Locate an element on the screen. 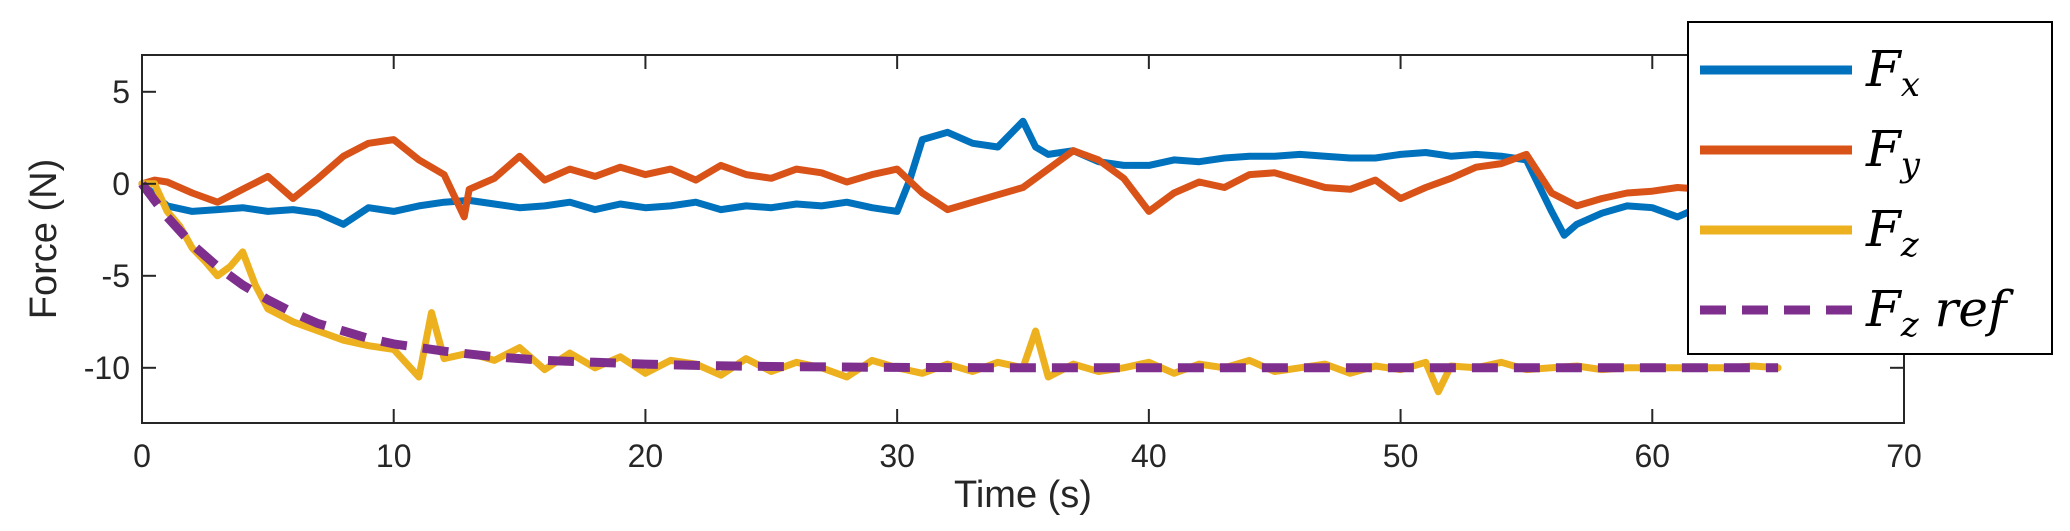  x-tick-label: 40 is located at coordinates (1149, 456).